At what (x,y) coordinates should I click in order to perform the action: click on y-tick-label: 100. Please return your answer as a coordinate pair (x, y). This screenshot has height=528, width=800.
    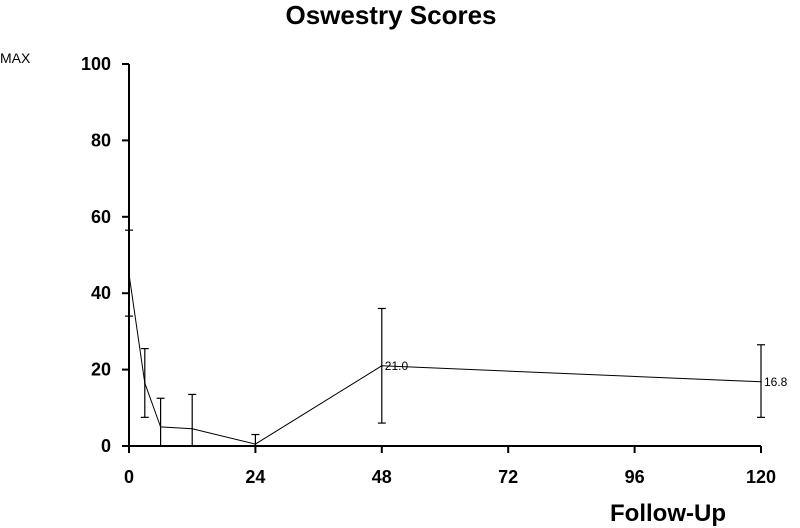
    Looking at the image, I should click on (96, 64).